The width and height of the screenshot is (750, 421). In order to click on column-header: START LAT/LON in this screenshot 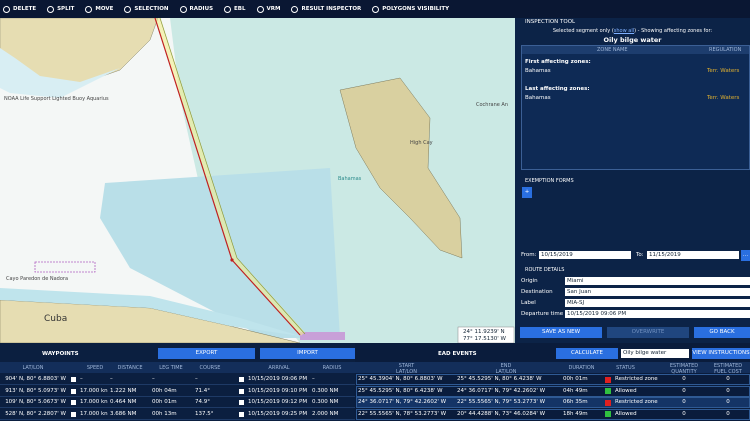, I will do `click(406, 369)`.